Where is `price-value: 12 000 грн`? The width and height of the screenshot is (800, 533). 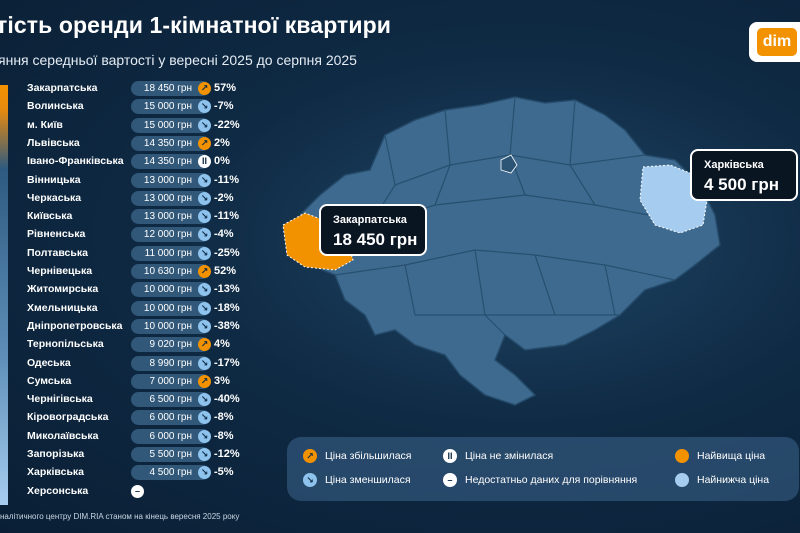
price-value: 12 000 грн is located at coordinates (167, 235).